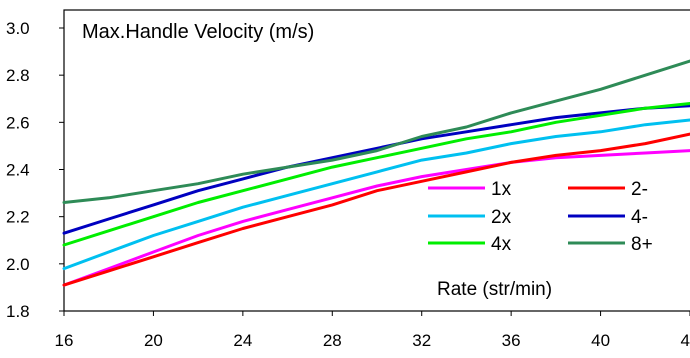 The height and width of the screenshot is (358, 690). I want to click on y-tick-label: 2.0, so click(18, 264).